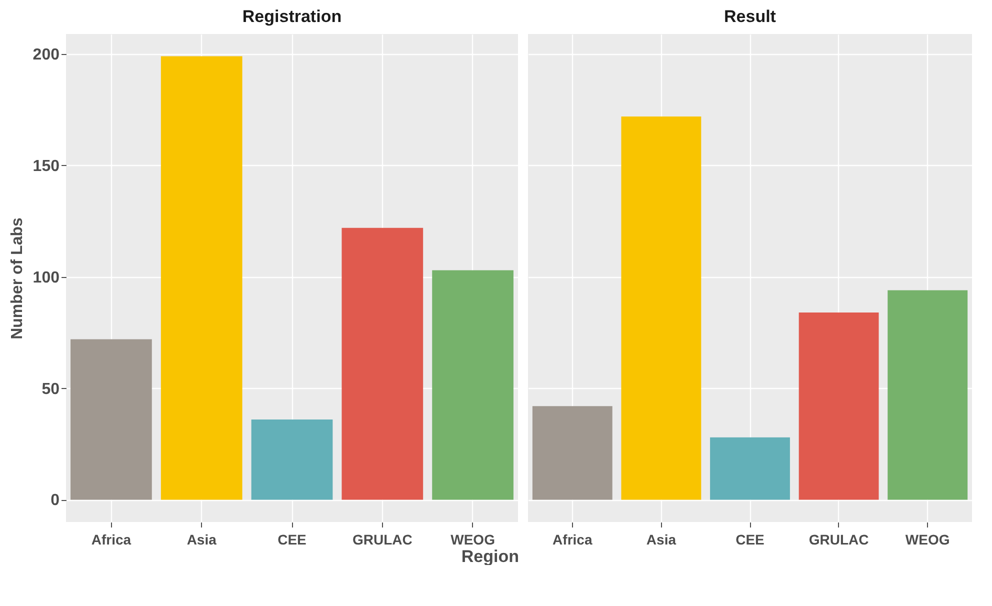 This screenshot has width=992, height=606. Describe the element at coordinates (750, 16) in the screenshot. I see `chart-title: Result` at that location.